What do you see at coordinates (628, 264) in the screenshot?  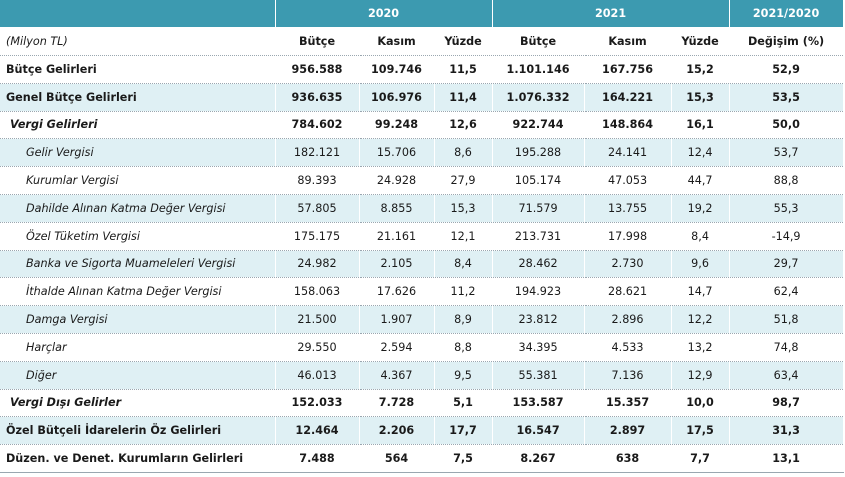 I see `cell-value: 2.730` at bounding box center [628, 264].